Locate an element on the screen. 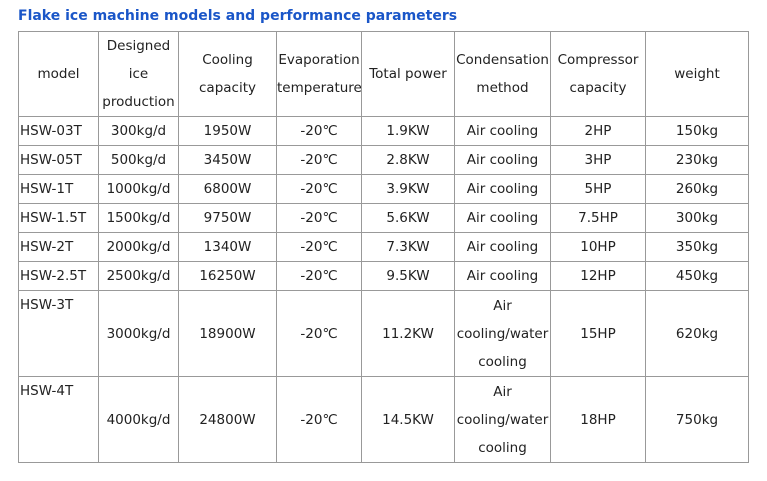  header-line: Cooling is located at coordinates (227, 60).